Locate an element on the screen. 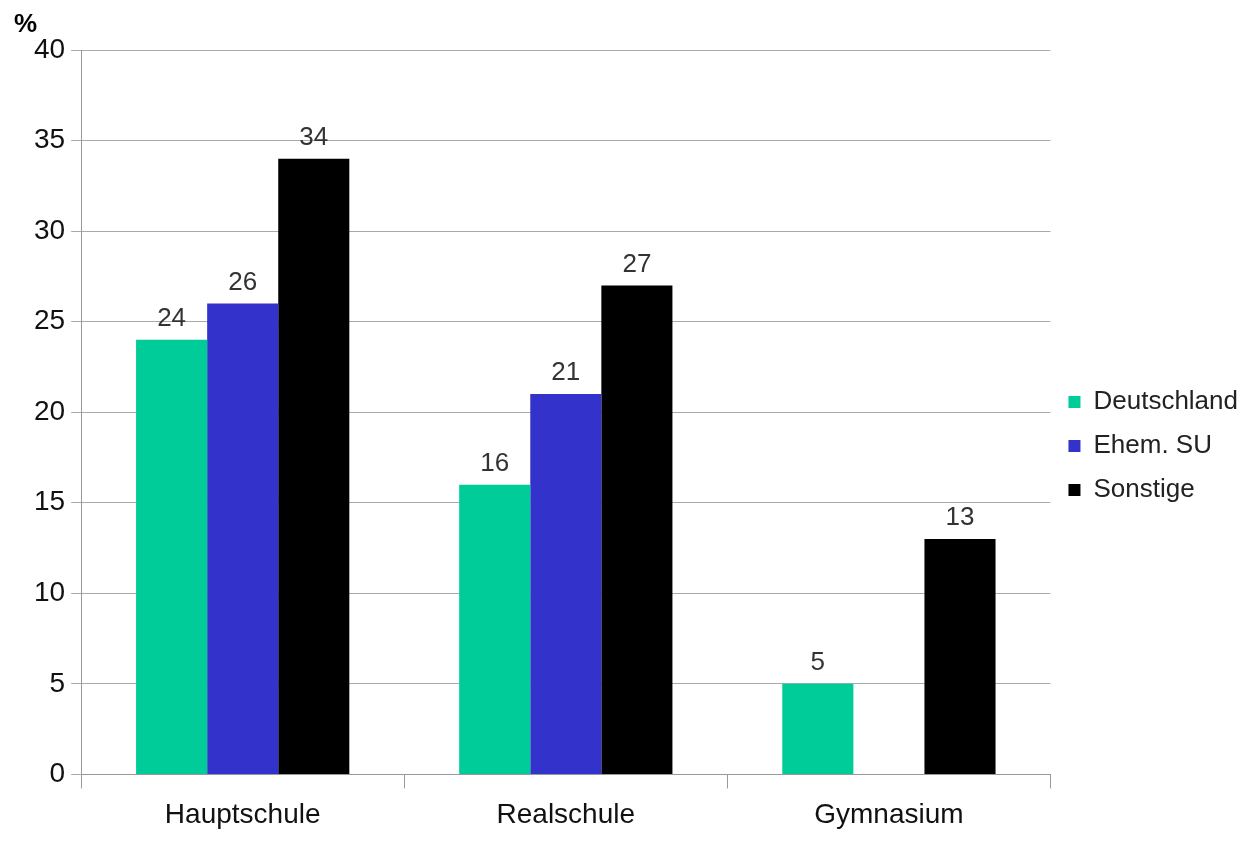 The height and width of the screenshot is (852, 1252). y-tick-label: 25 is located at coordinates (49, 320).